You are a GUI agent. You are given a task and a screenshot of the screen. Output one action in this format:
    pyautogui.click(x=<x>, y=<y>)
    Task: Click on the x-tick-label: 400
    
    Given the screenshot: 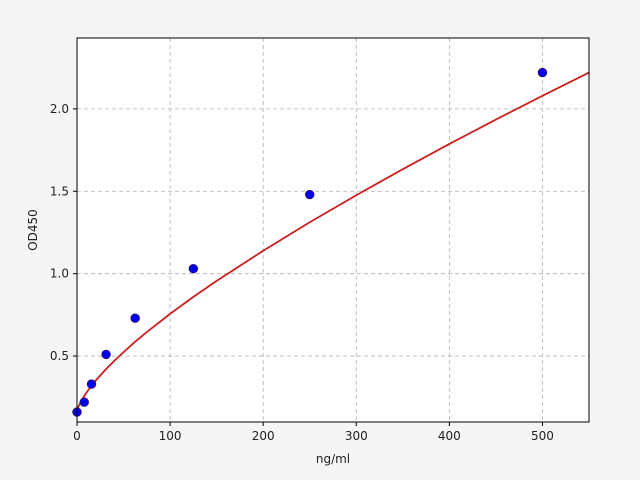 What is the action you would take?
    pyautogui.click(x=449, y=436)
    